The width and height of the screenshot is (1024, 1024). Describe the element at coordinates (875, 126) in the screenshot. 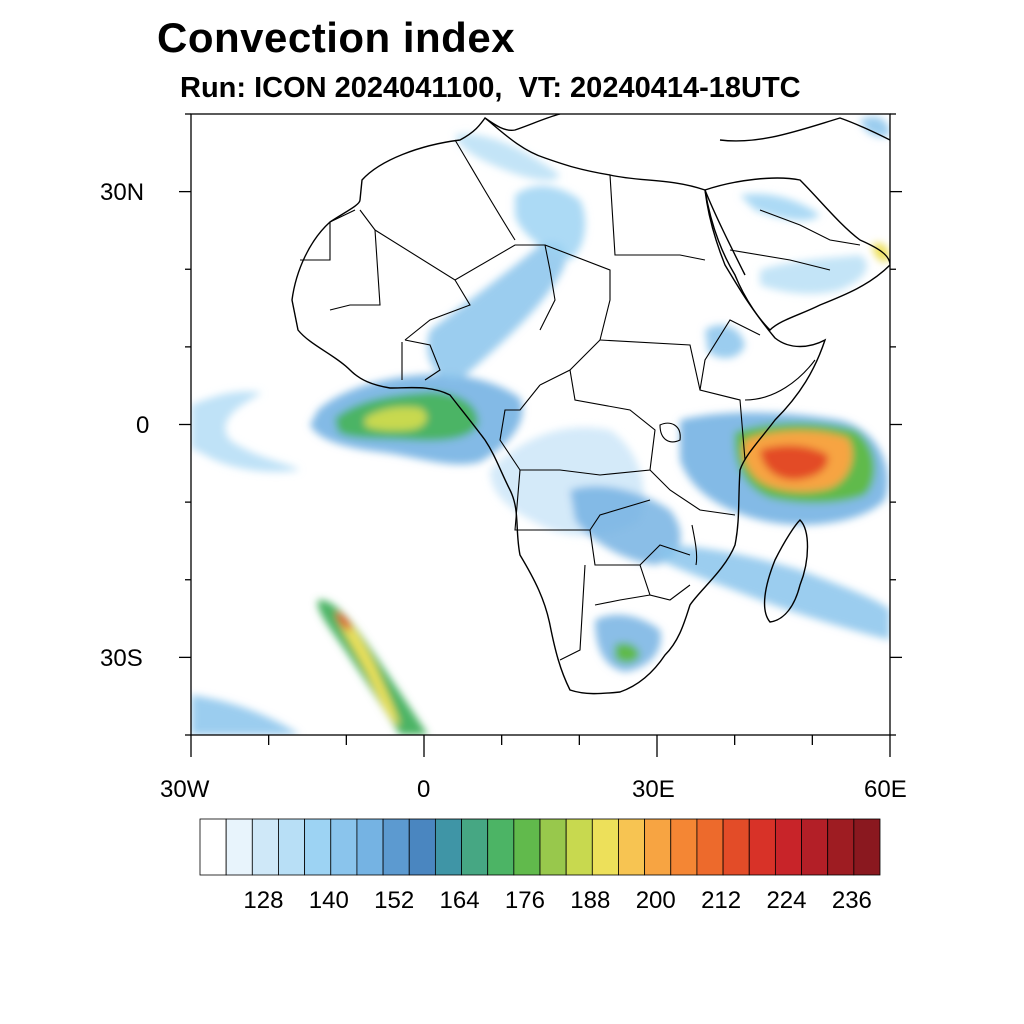

I see `field-ne-edge` at that location.